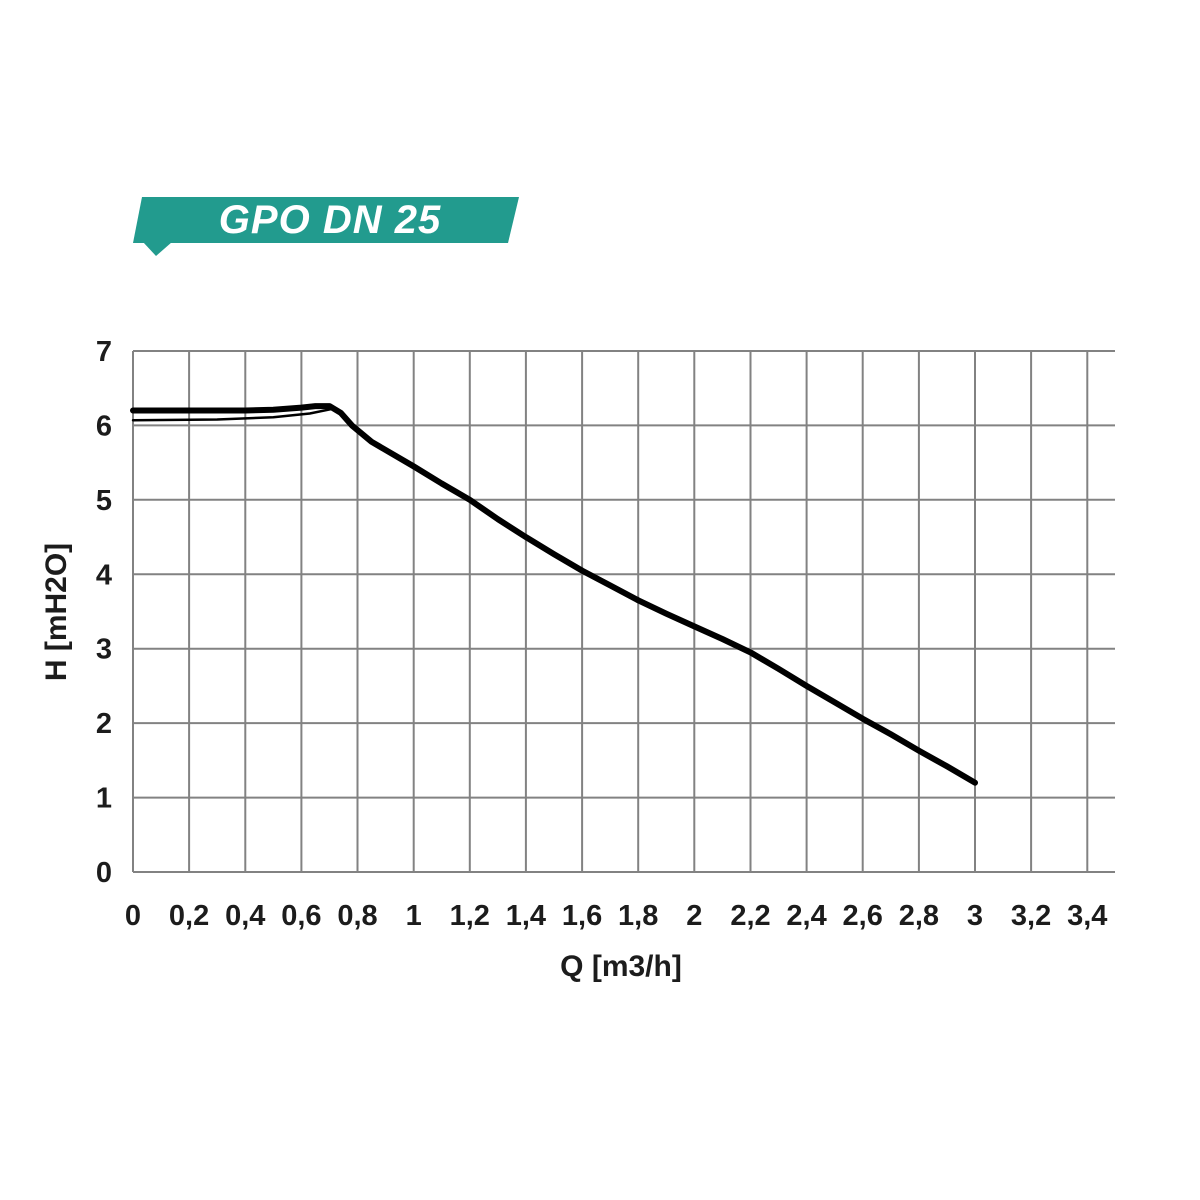 The height and width of the screenshot is (1200, 1200). I want to click on x-tick-label: 2,8, so click(919, 916).